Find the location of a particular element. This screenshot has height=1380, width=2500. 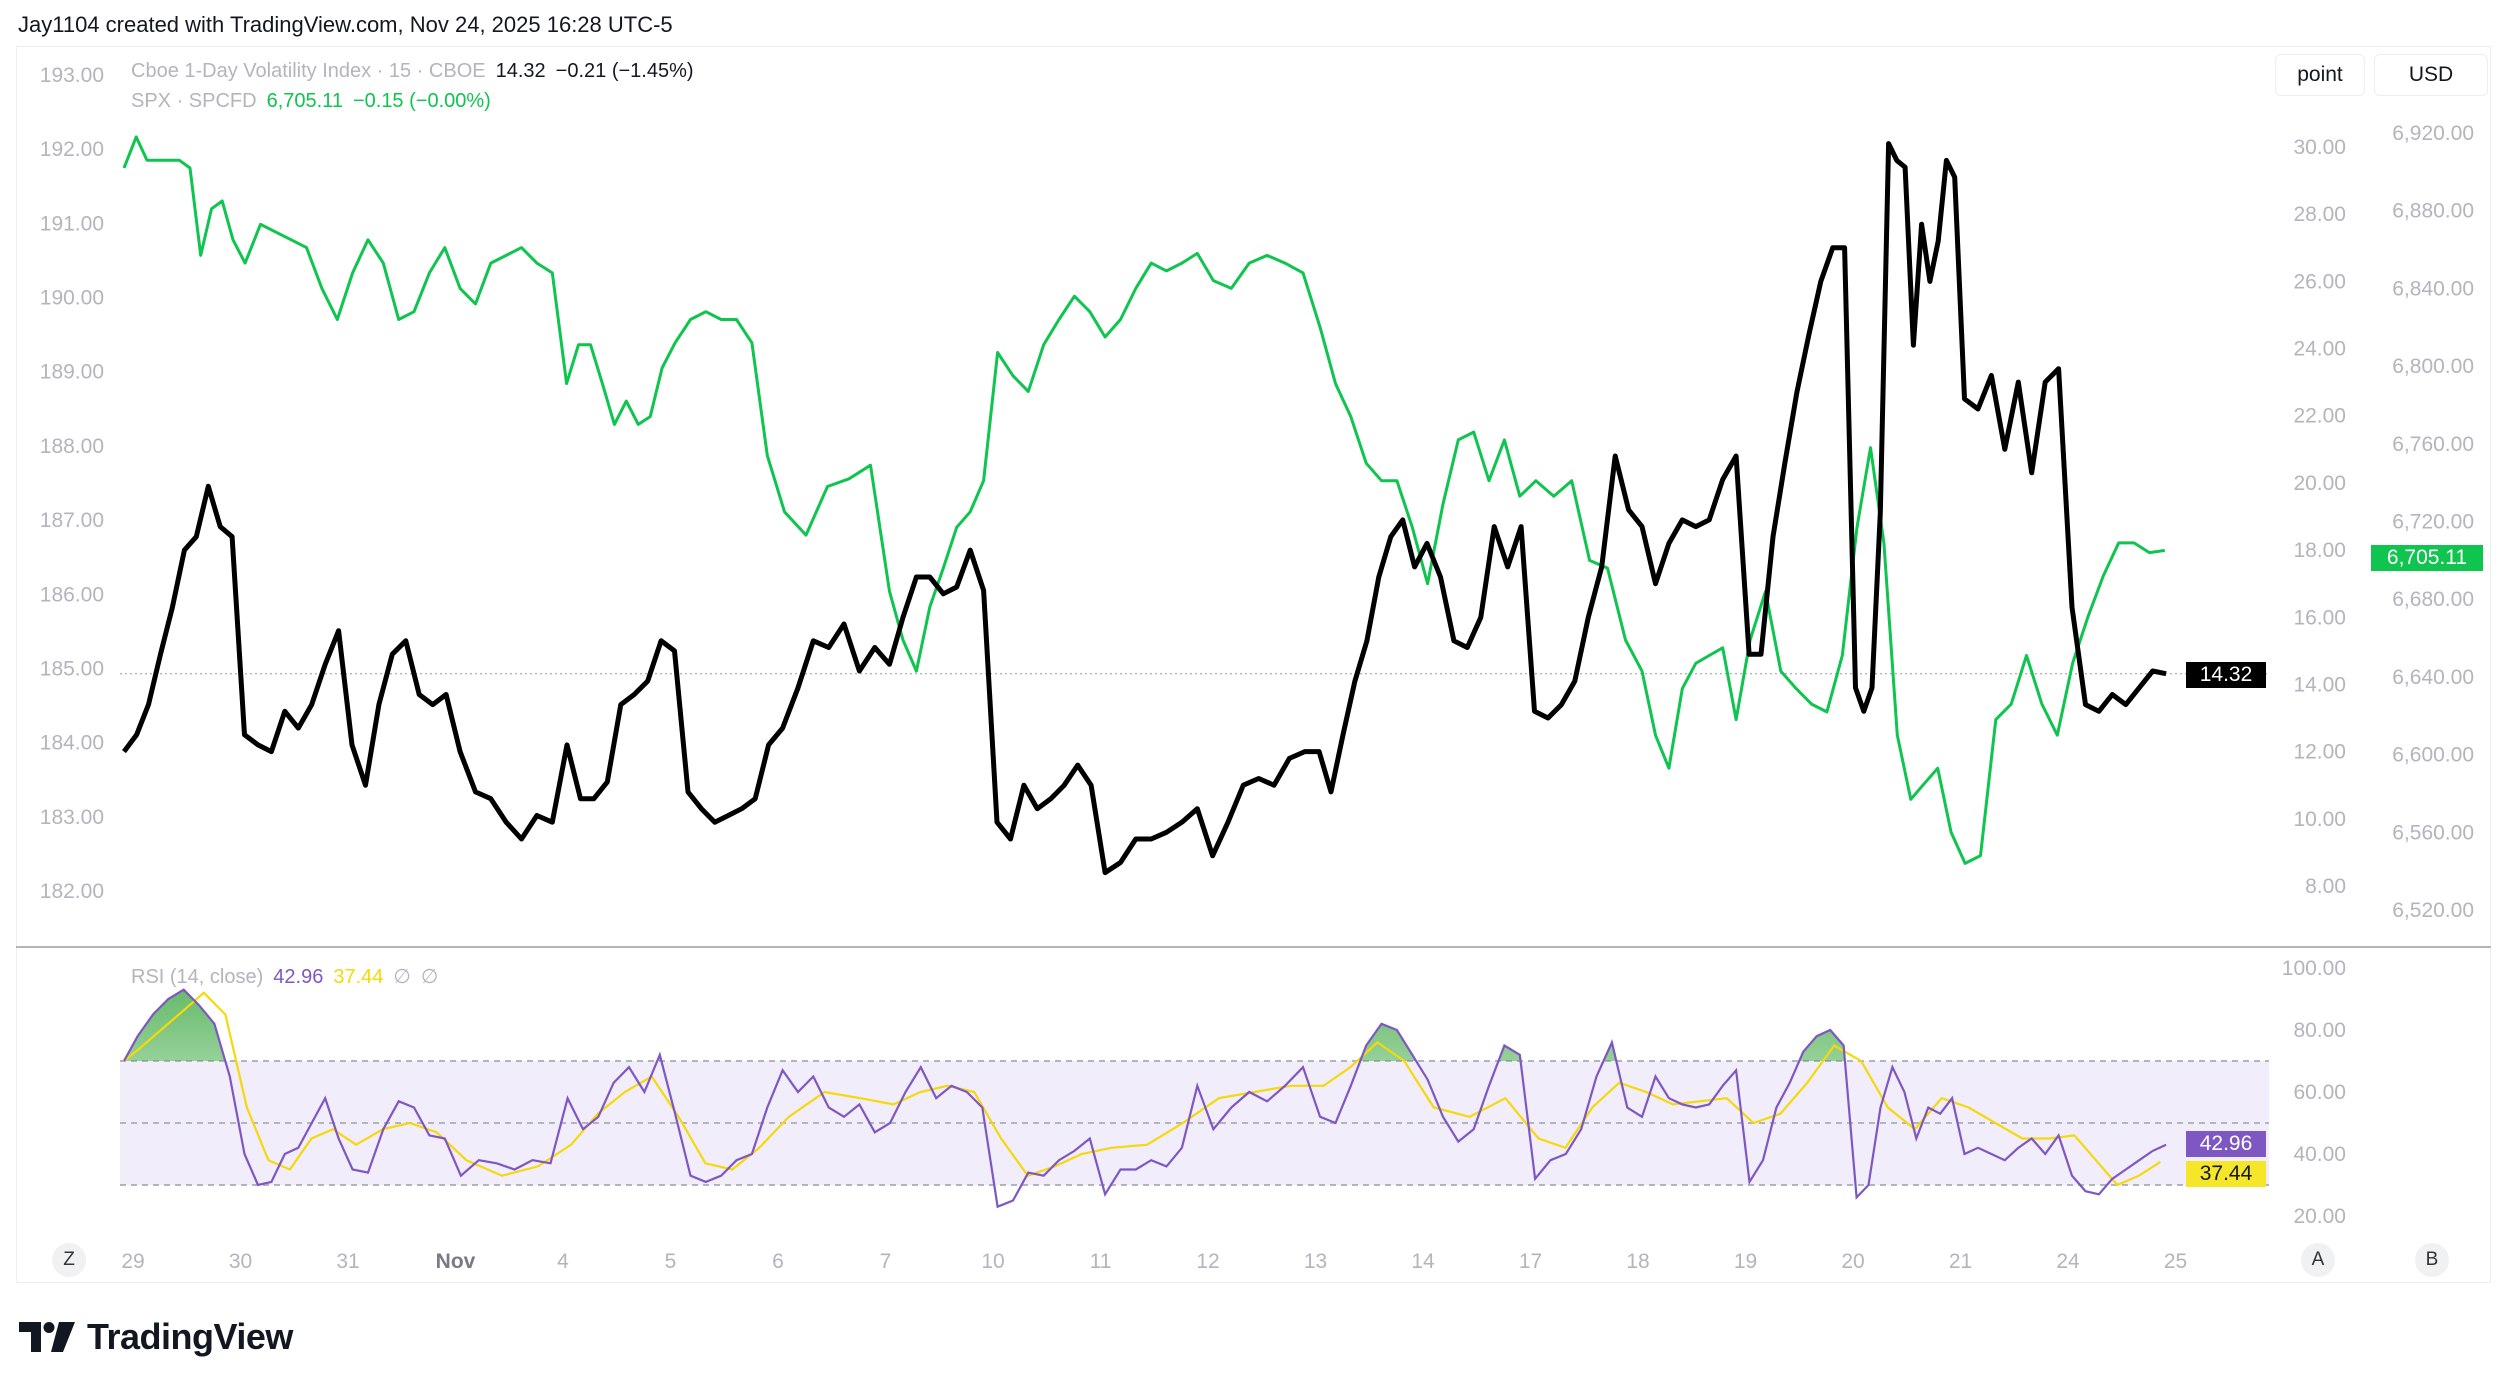

point-axis-tick-label: 16.00 is located at coordinates (2319, 617).